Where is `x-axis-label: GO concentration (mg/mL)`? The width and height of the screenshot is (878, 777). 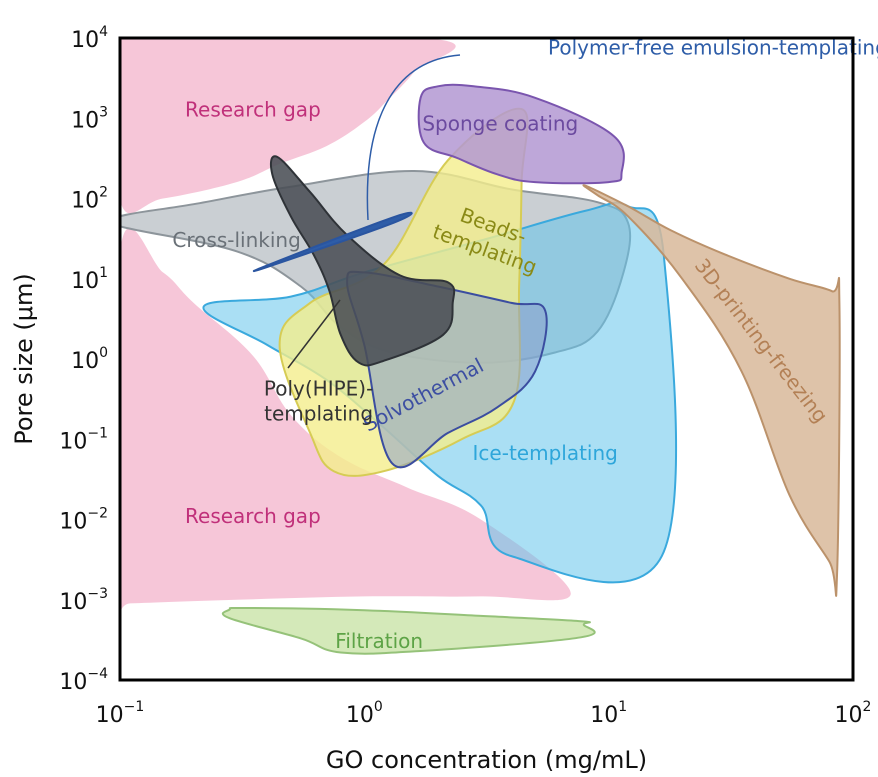
x-axis-label: GO concentration (mg/mL) is located at coordinates (486, 760).